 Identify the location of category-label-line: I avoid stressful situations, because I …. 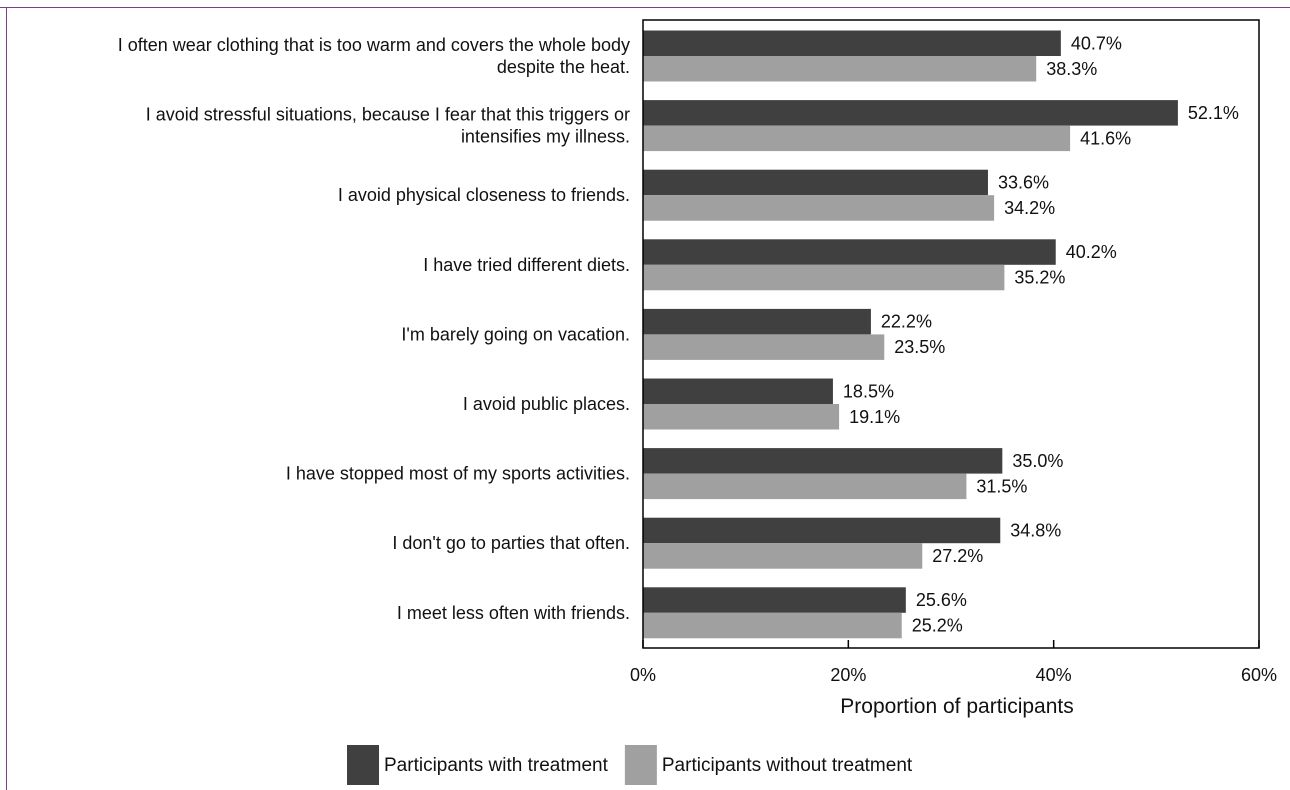
(388, 115).